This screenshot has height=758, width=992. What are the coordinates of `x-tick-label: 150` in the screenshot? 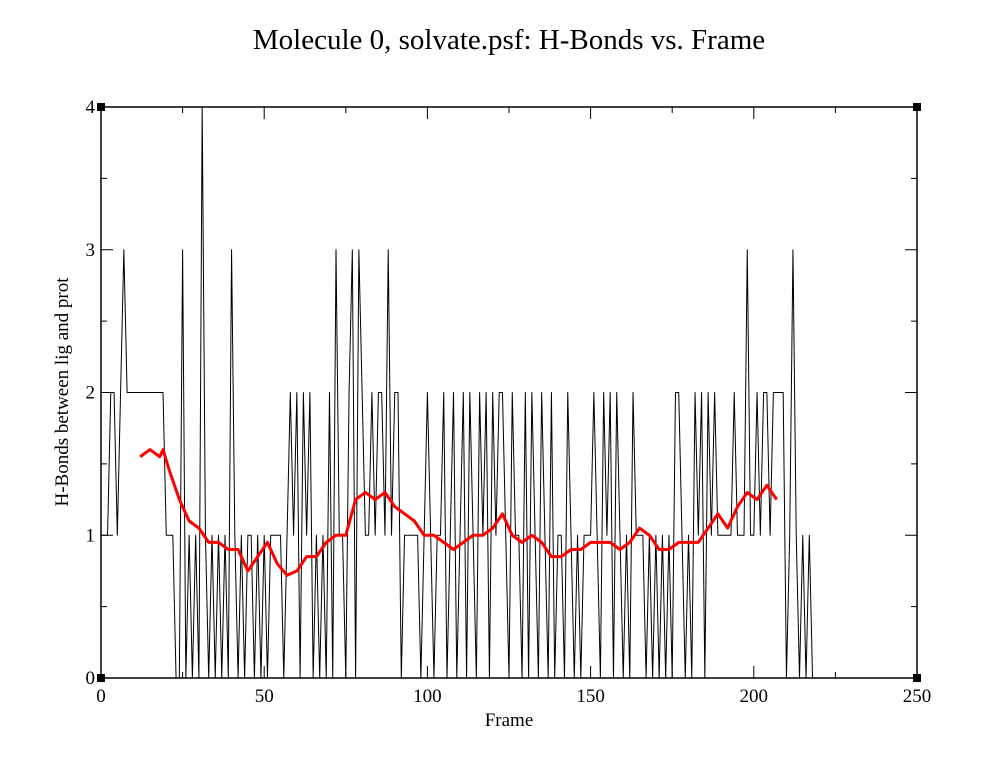 It's located at (590, 696).